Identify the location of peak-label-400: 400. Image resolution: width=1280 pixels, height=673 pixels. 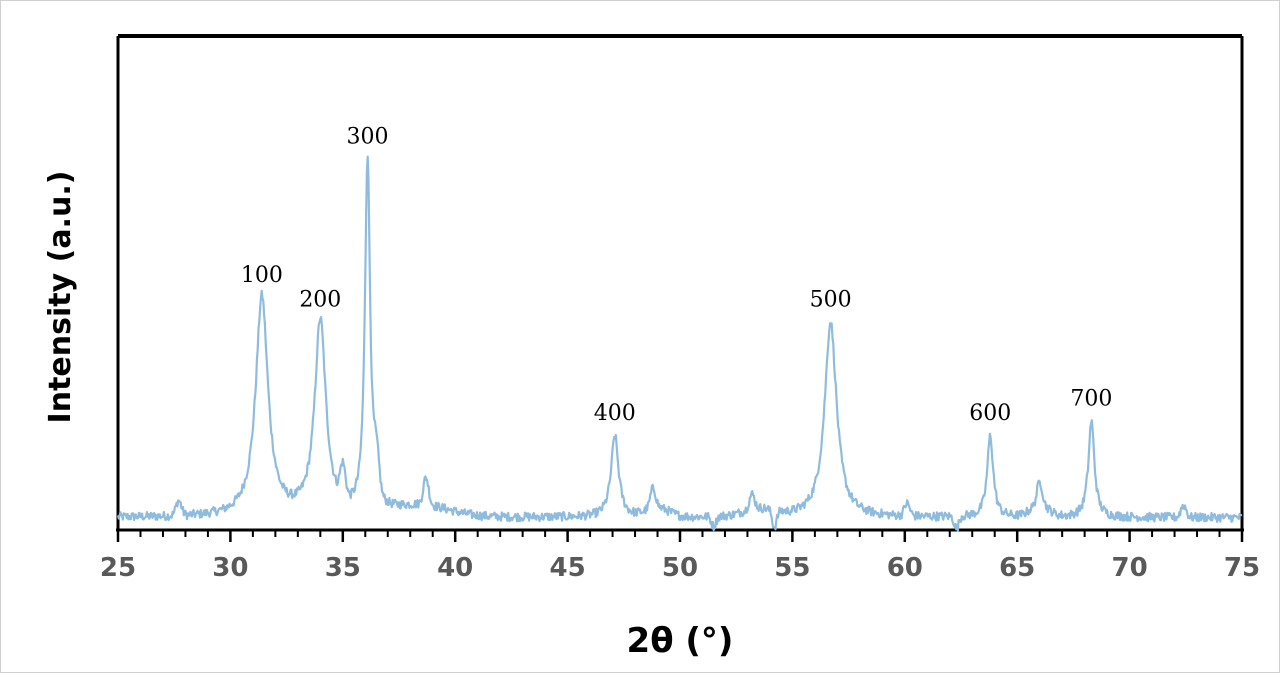
(615, 413).